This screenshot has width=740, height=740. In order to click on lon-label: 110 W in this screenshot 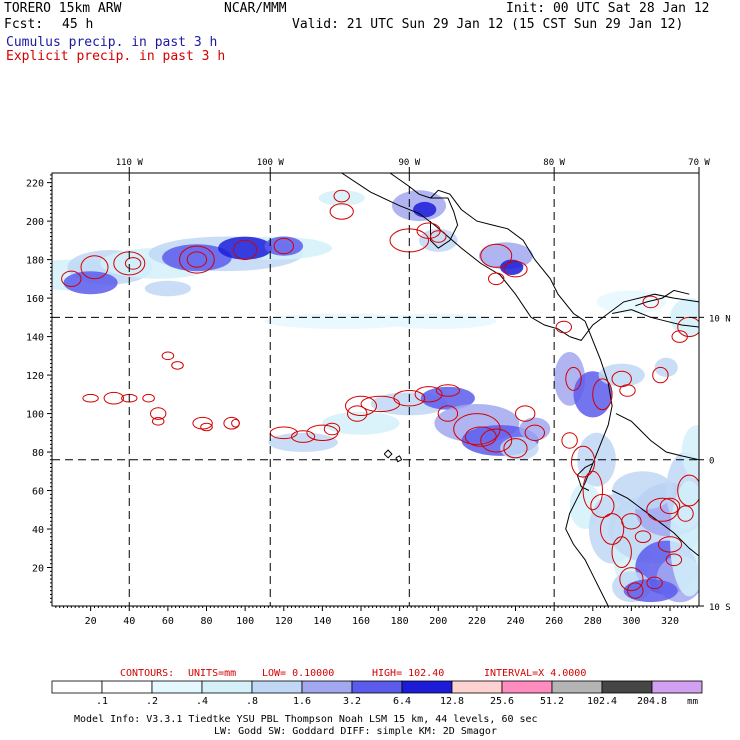, I will do `click(130, 163)`.